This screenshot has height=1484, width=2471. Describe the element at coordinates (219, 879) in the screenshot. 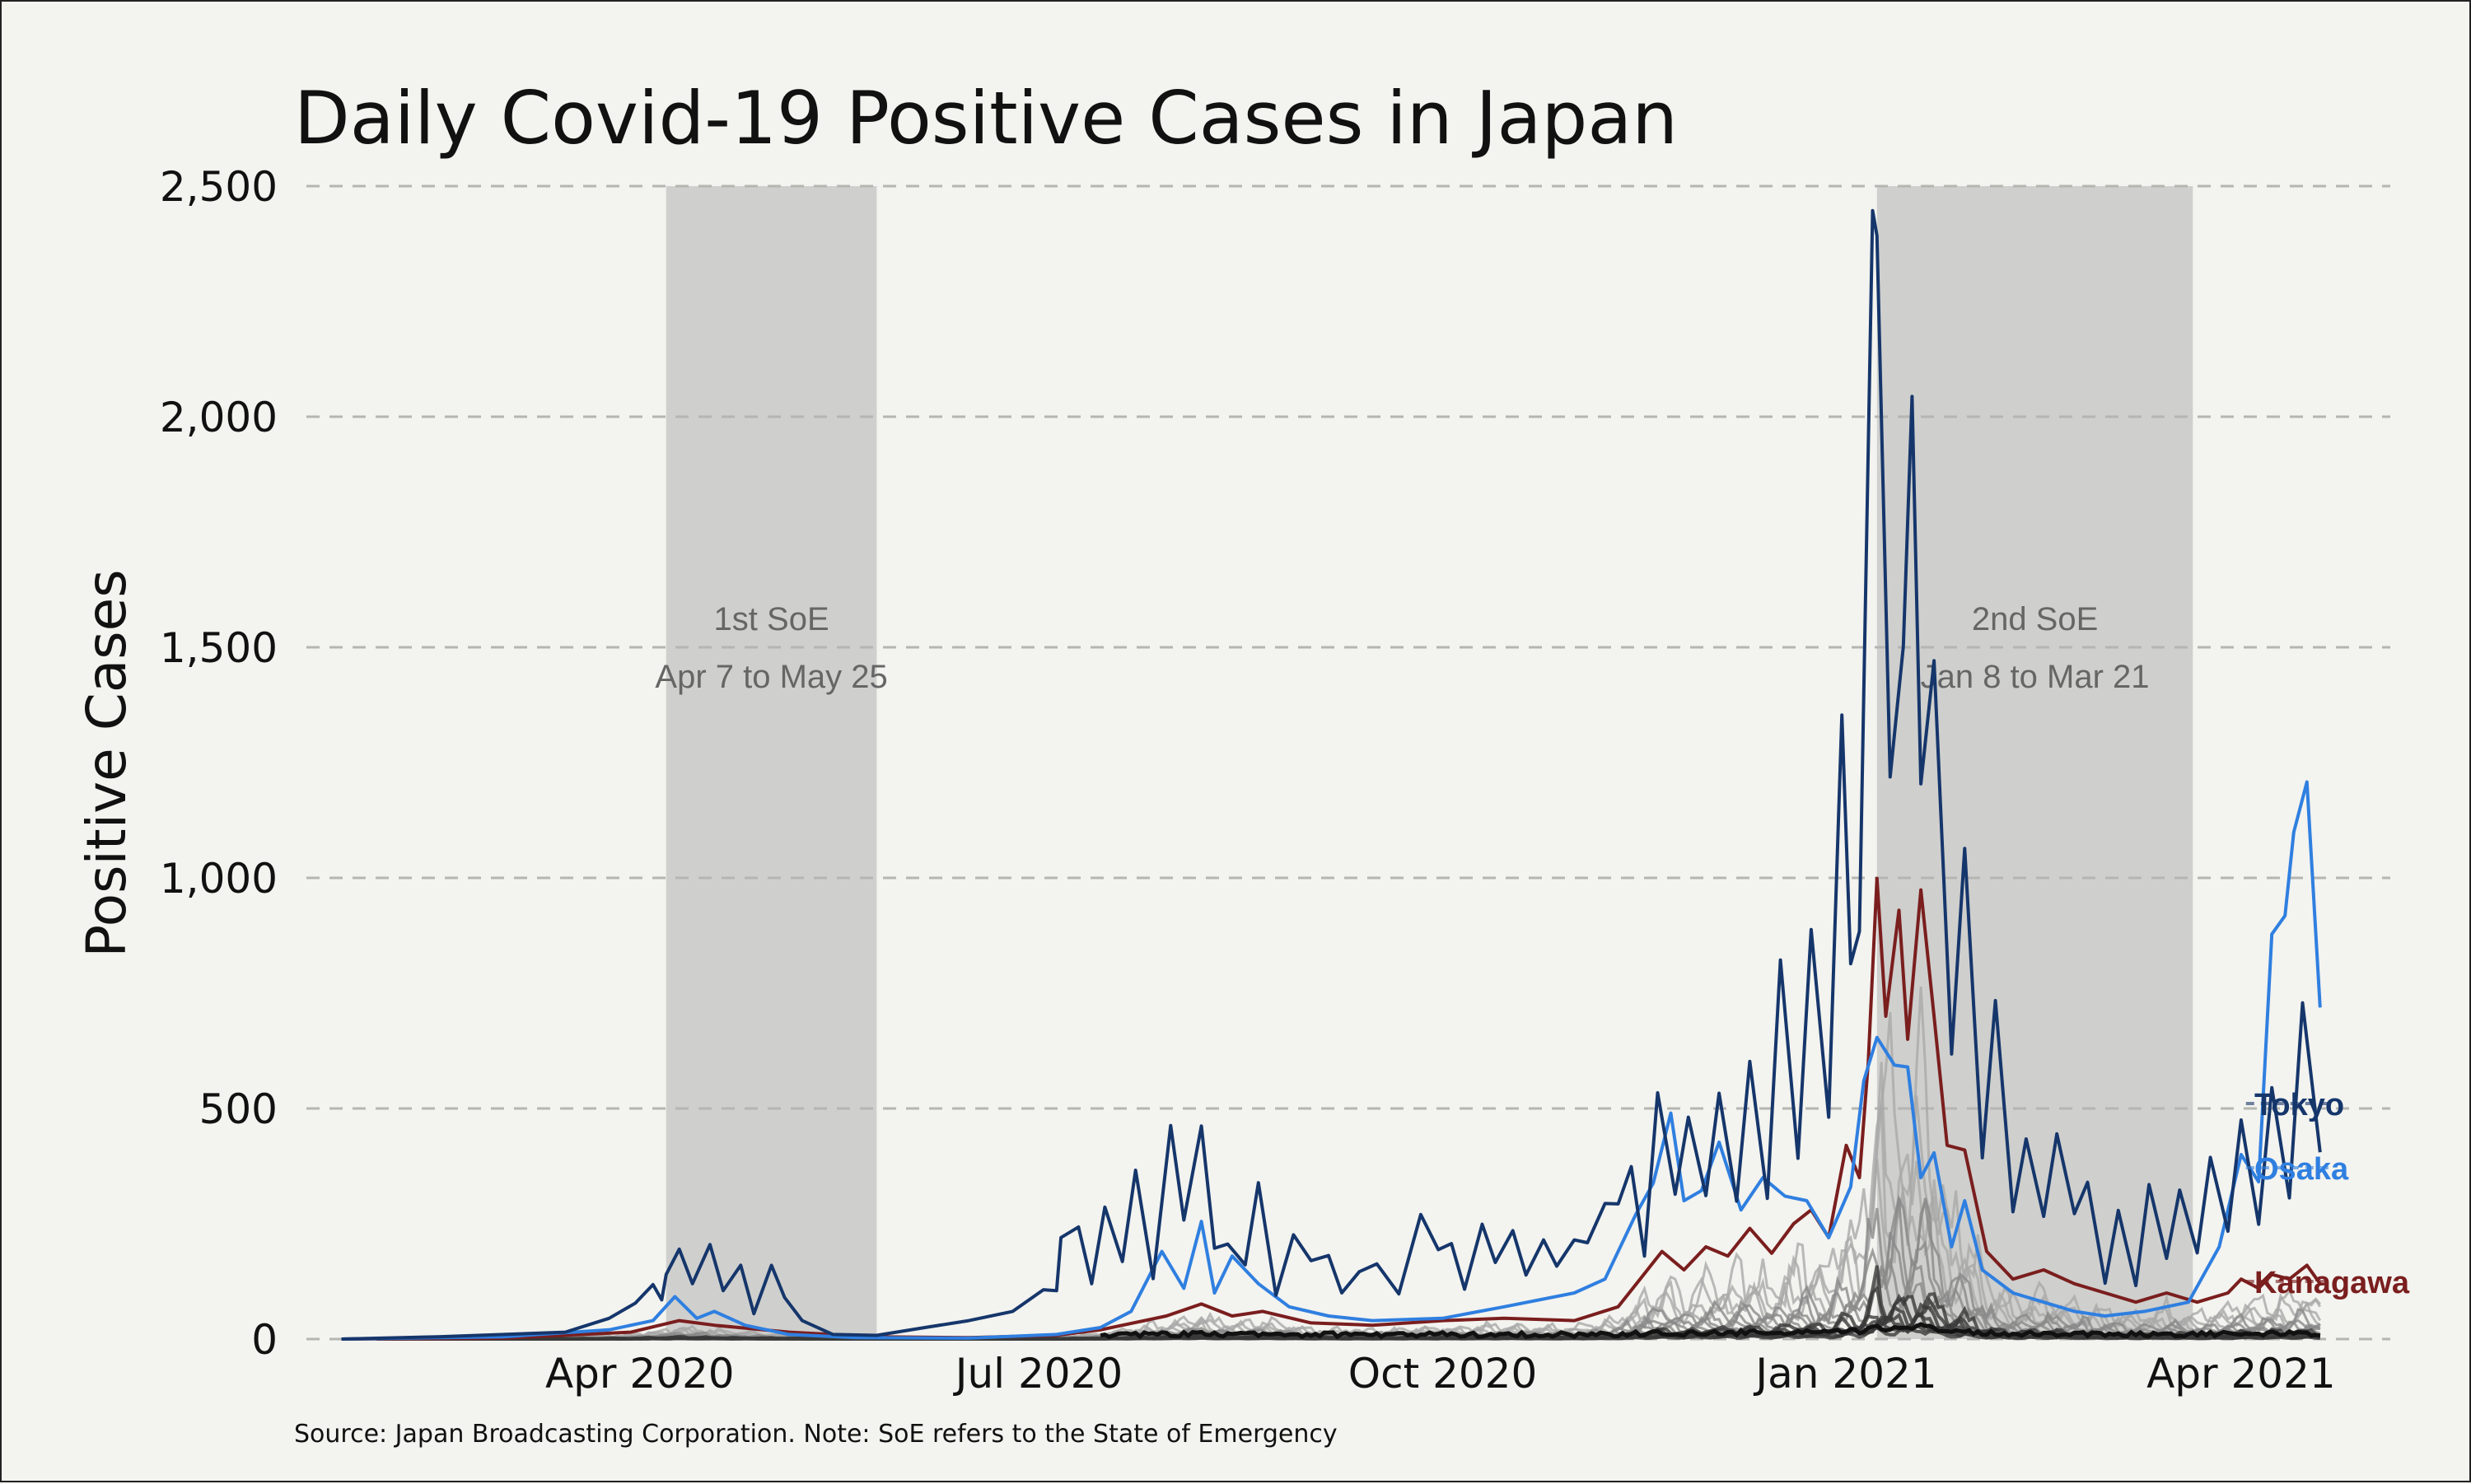

I see `y-tick-label: 1,000` at that location.